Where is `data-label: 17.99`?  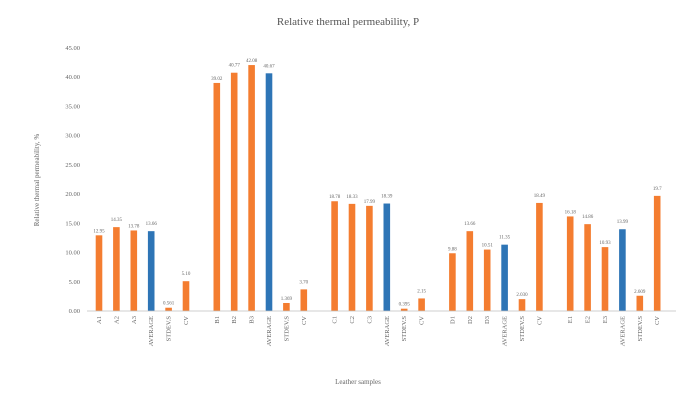
data-label: 17.99 is located at coordinates (370, 202).